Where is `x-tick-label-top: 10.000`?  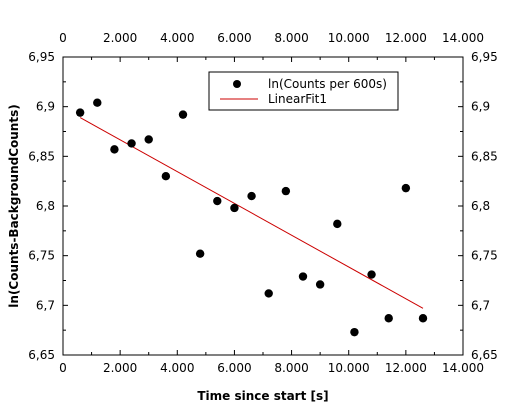
x-tick-label-top: 10.000 is located at coordinates (349, 38).